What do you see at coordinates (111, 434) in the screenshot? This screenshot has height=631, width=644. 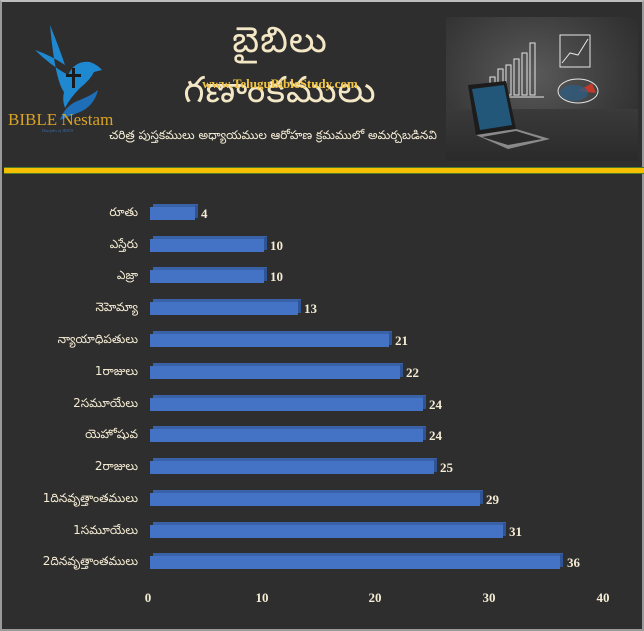 I see `category-label: యెహోషువ` at bounding box center [111, 434].